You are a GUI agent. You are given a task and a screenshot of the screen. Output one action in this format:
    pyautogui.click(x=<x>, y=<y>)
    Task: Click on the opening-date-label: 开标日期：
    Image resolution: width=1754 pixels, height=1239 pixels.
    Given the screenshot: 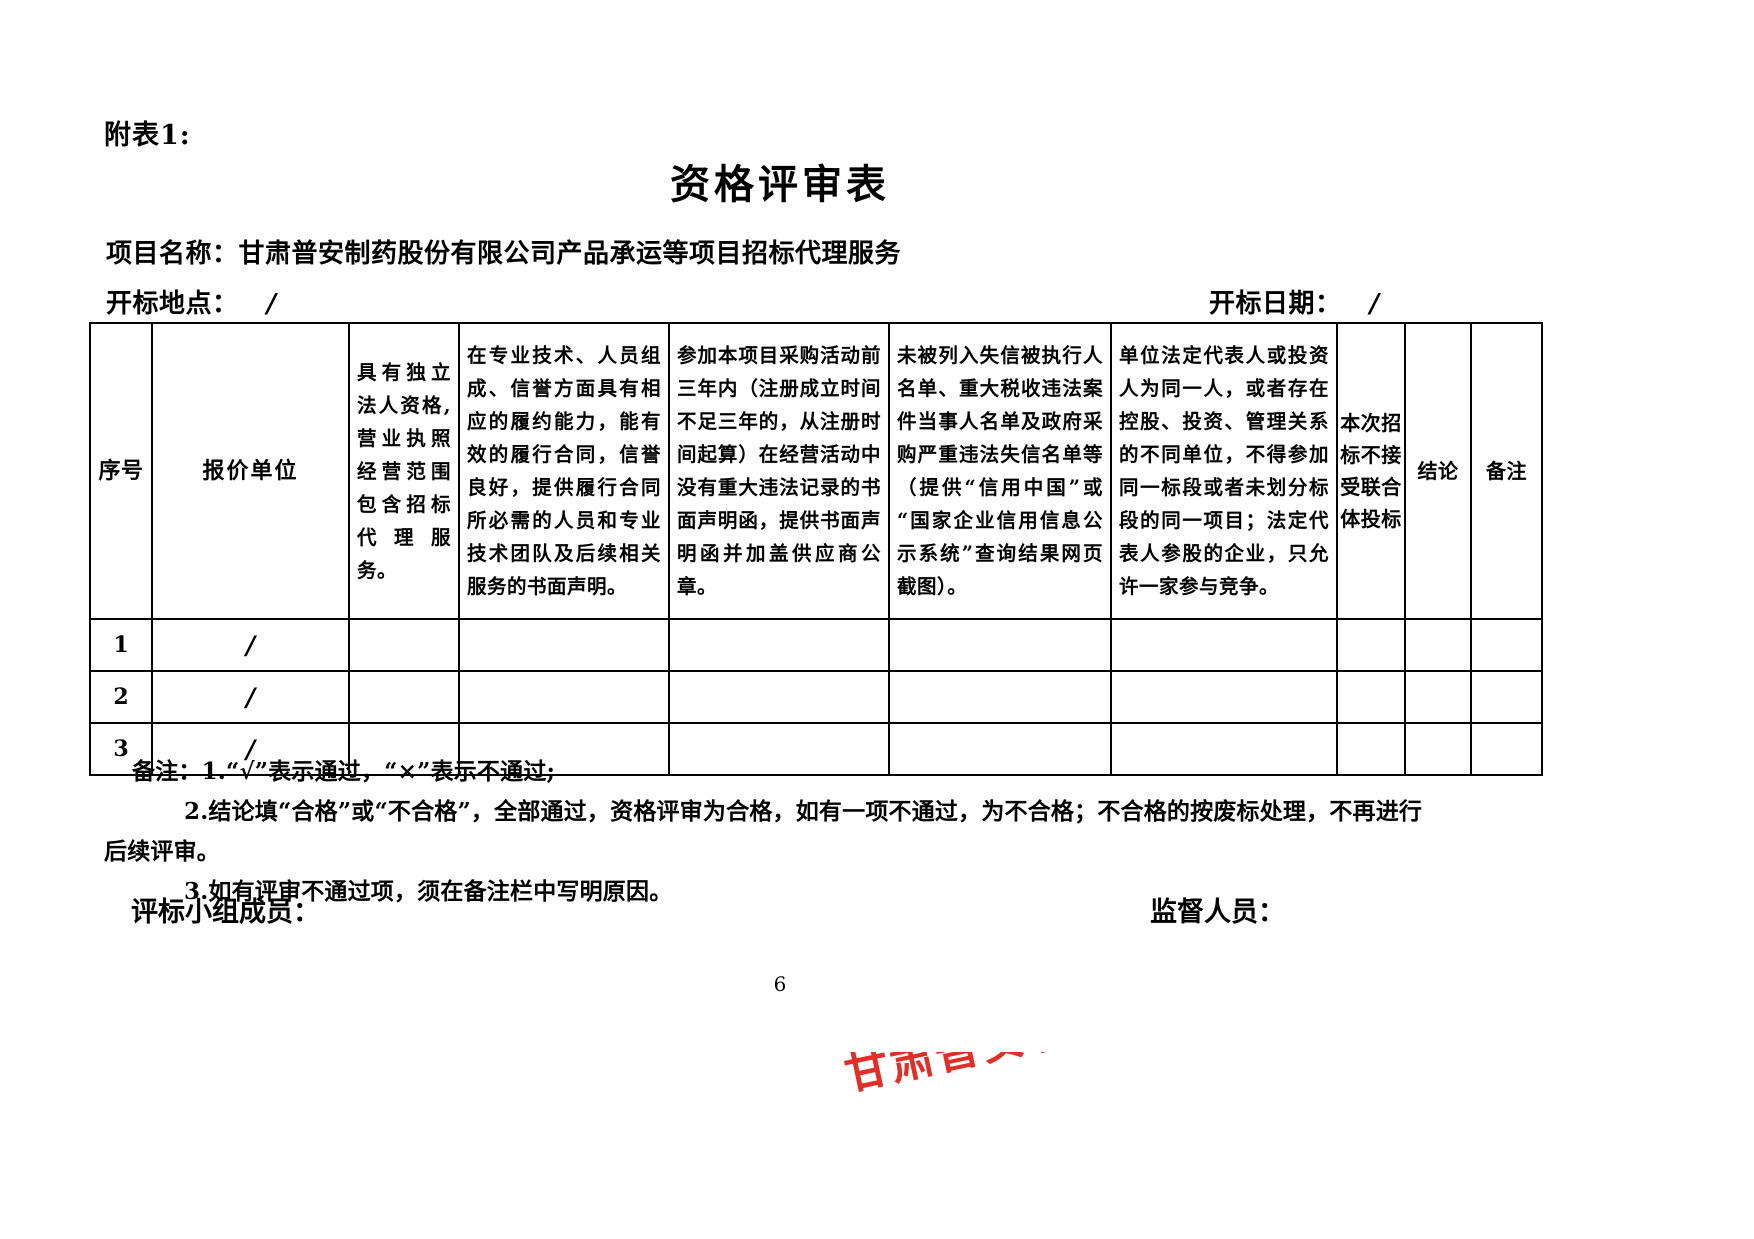 What is the action you would take?
    pyautogui.click(x=1275, y=304)
    